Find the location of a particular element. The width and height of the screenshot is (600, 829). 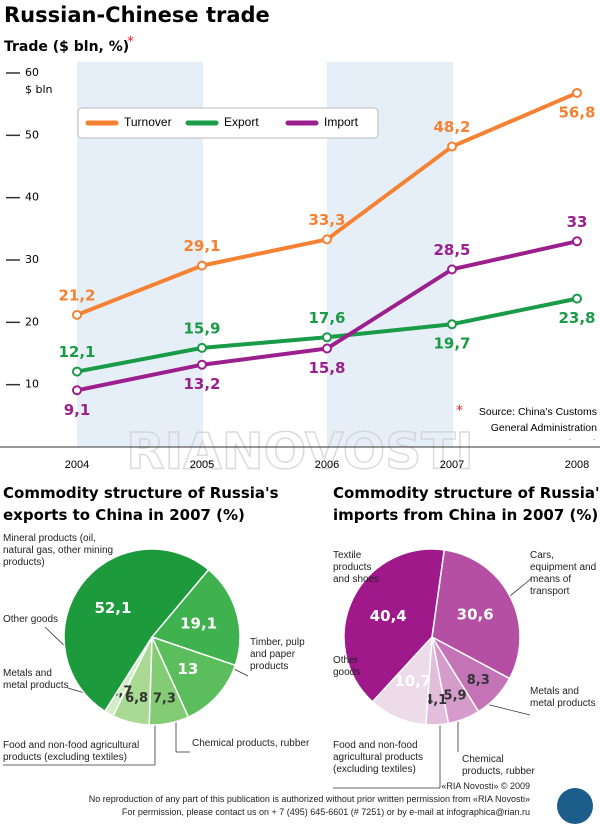

y-unit: $ bln is located at coordinates (39, 89).